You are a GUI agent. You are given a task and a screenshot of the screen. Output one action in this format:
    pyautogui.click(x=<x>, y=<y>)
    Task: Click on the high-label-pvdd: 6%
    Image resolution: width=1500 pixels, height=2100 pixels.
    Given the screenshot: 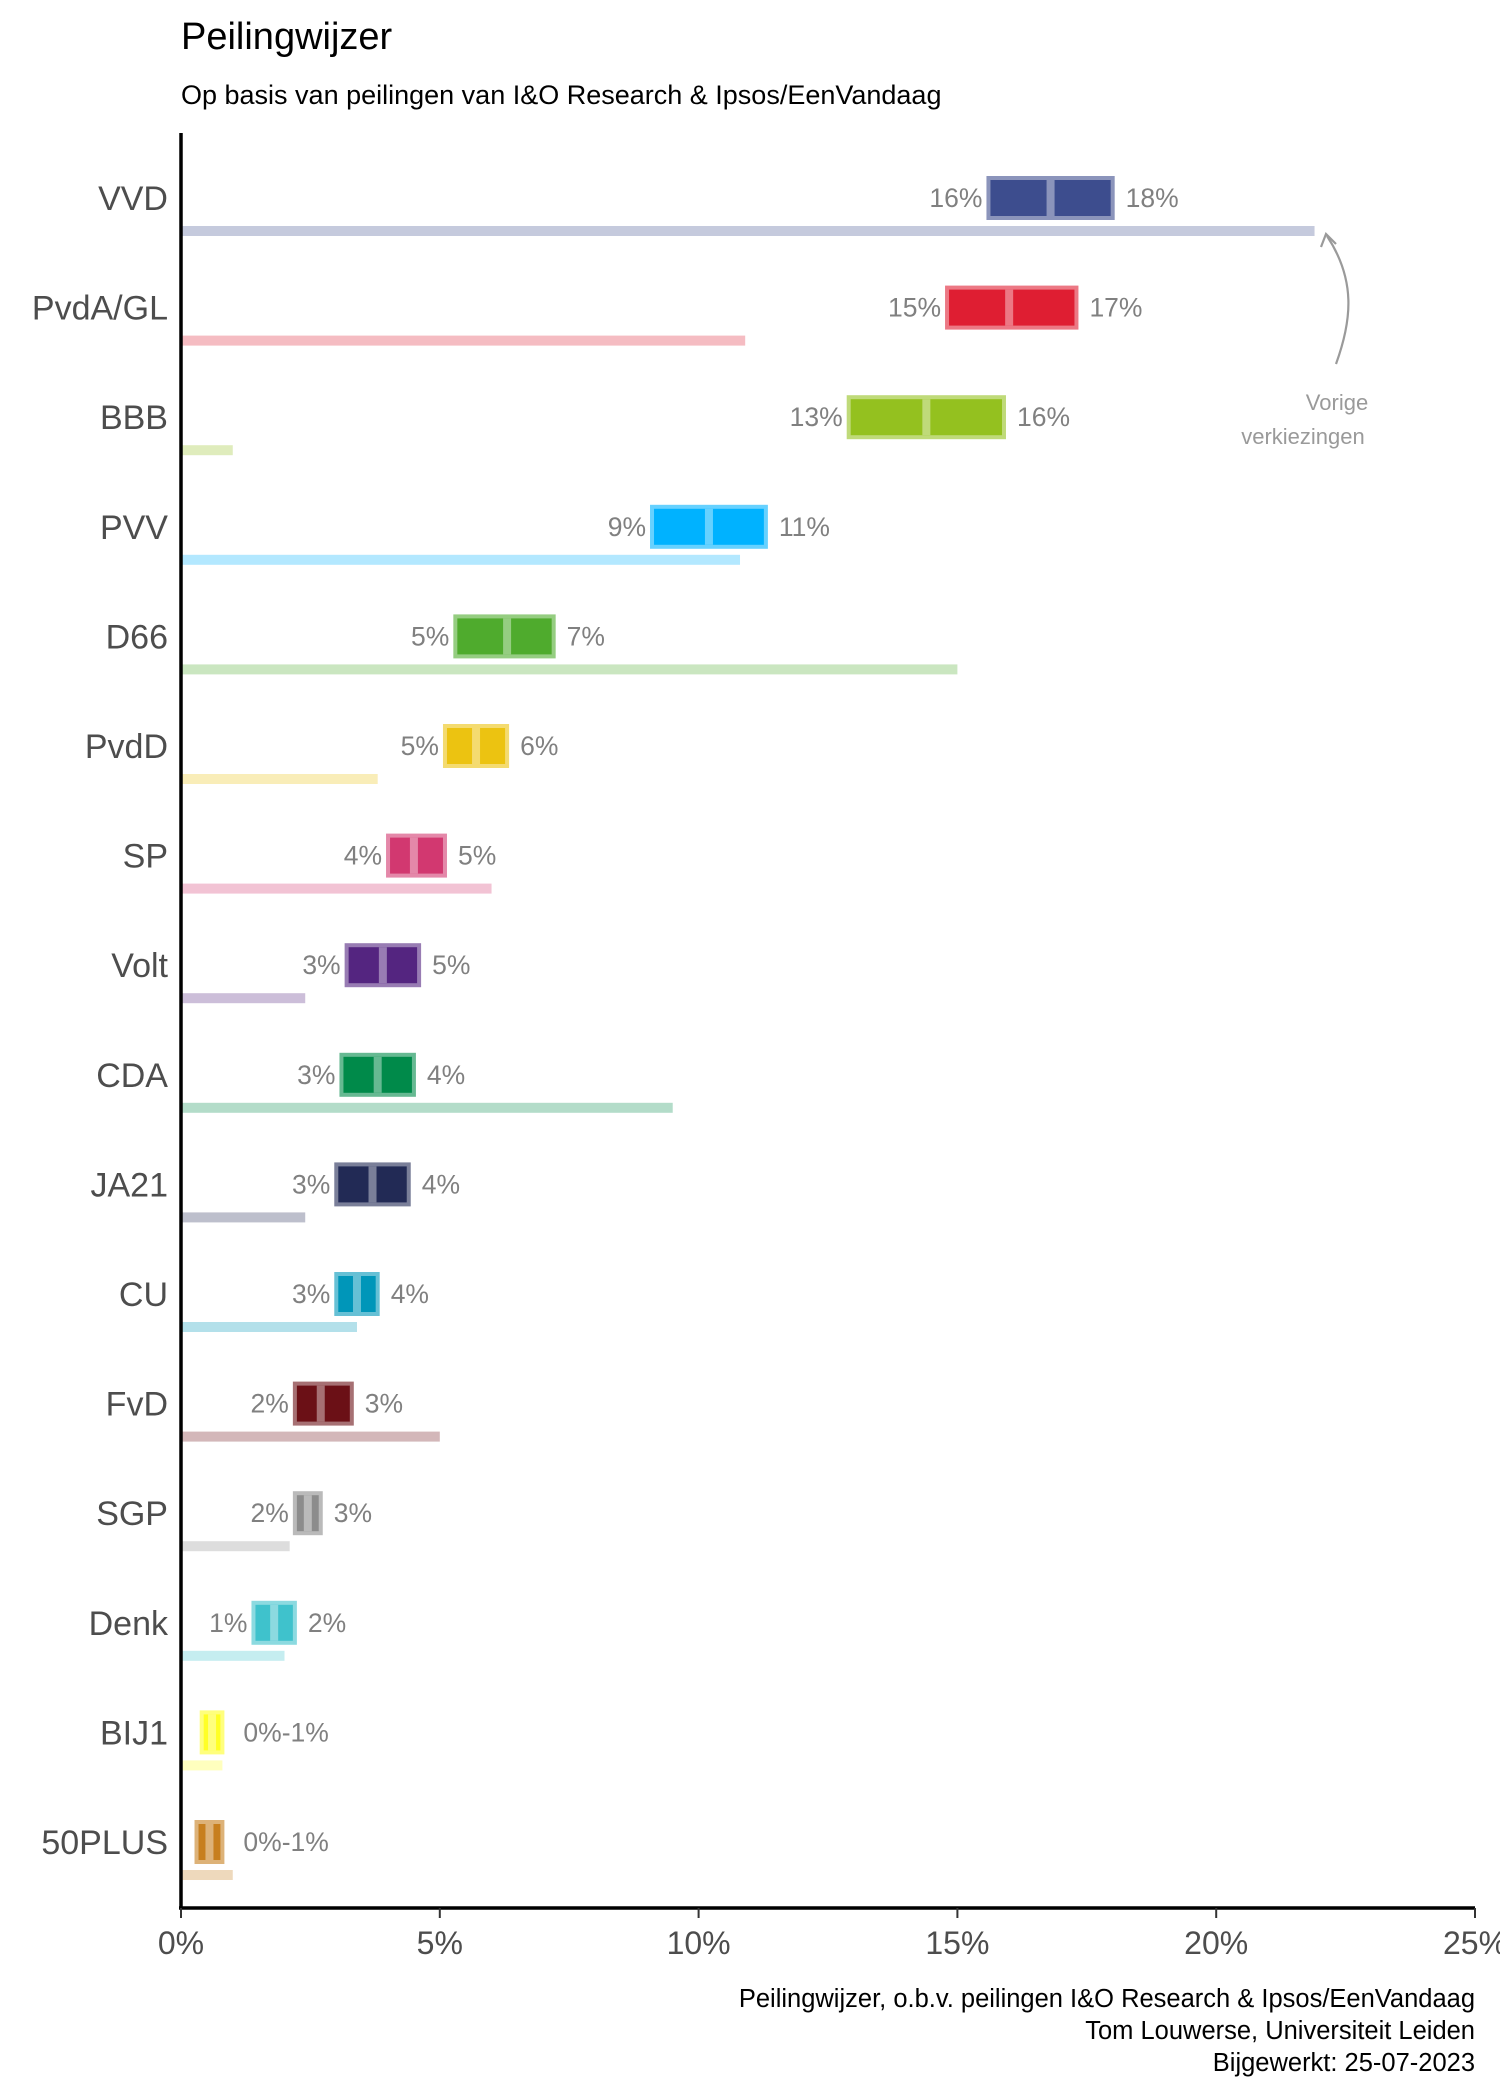 What is the action you would take?
    pyautogui.click(x=539, y=746)
    